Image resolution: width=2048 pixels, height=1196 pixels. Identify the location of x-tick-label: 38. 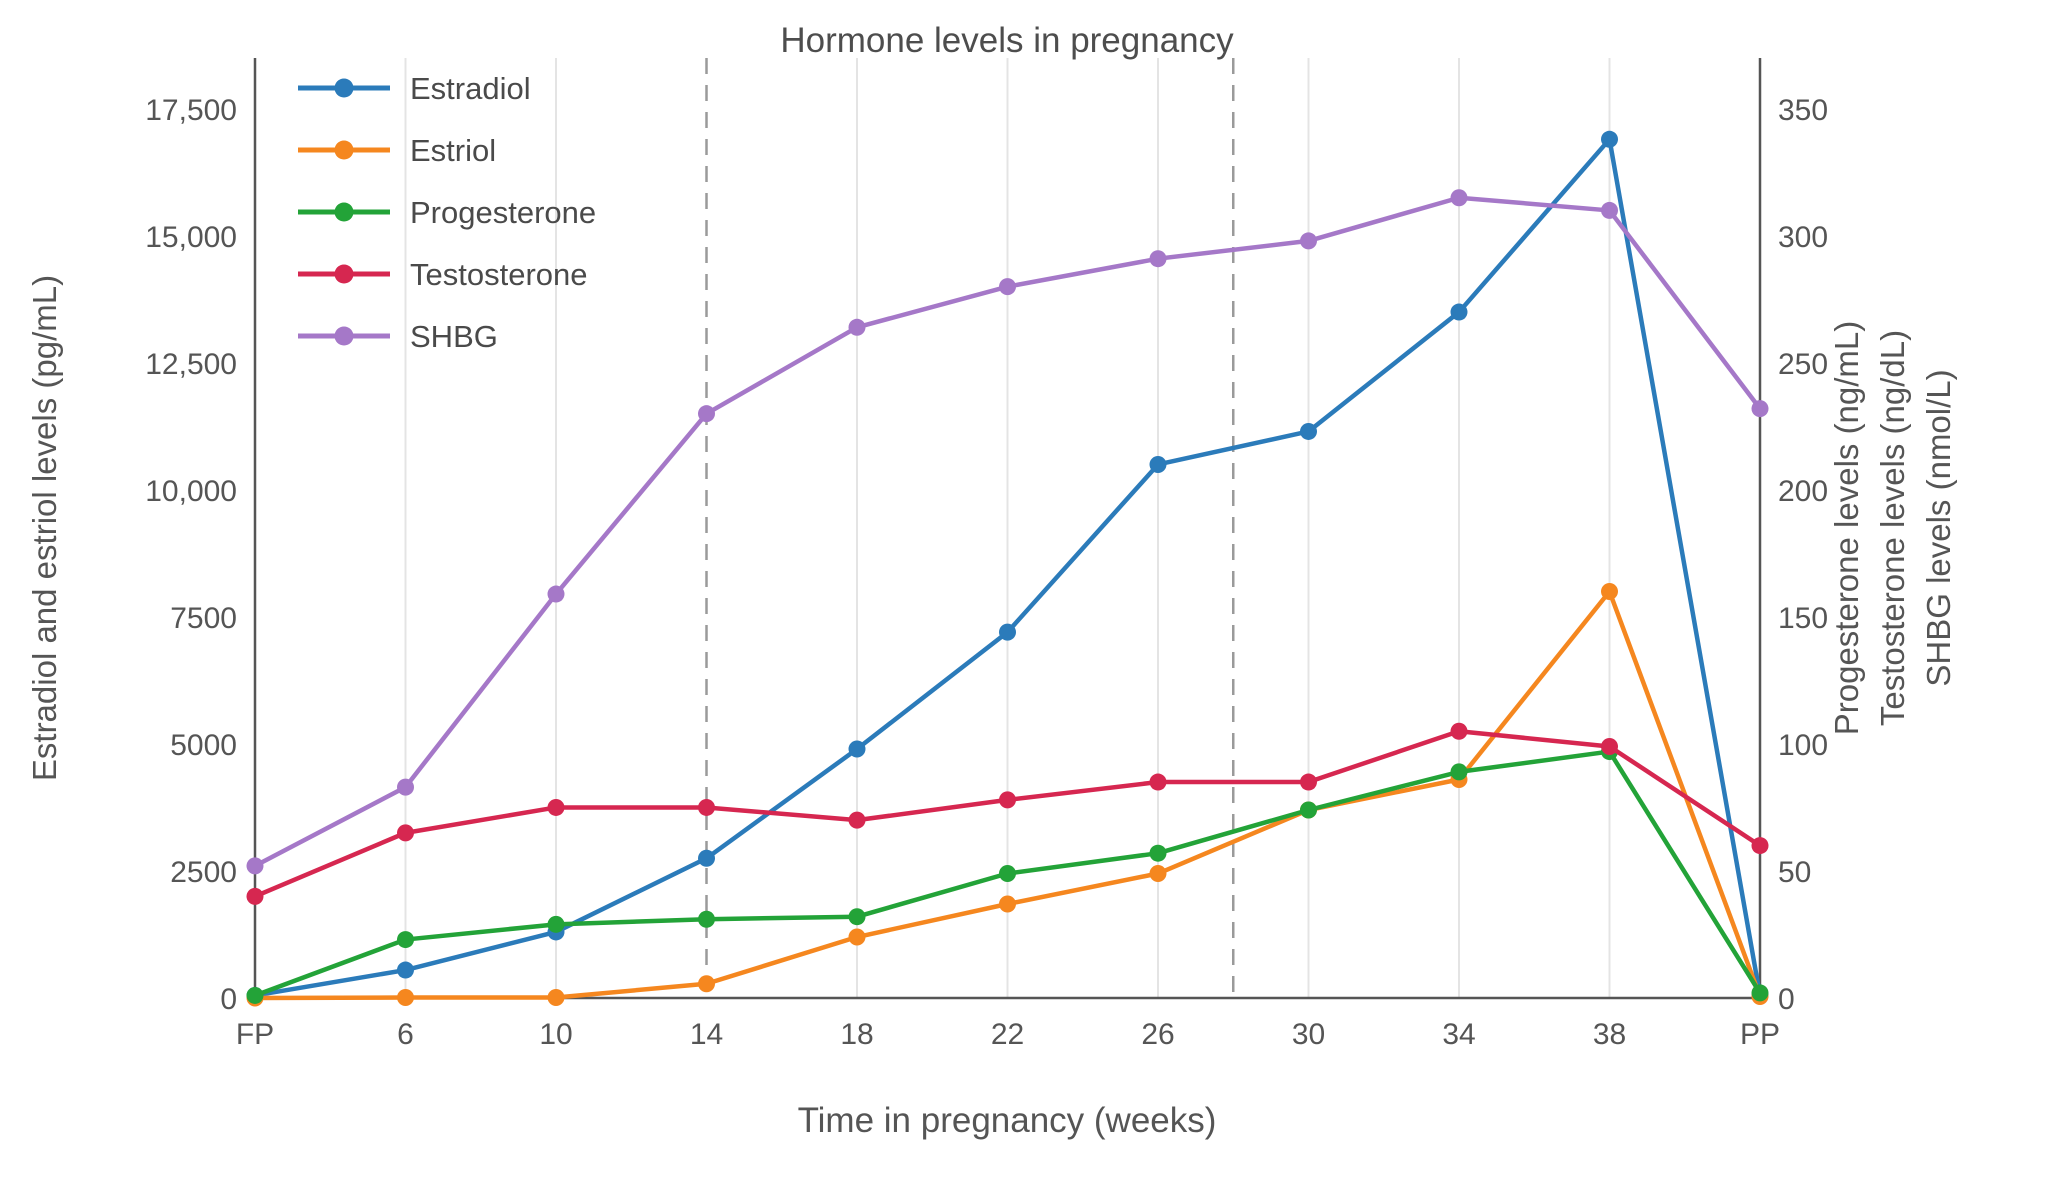
(1609, 1034).